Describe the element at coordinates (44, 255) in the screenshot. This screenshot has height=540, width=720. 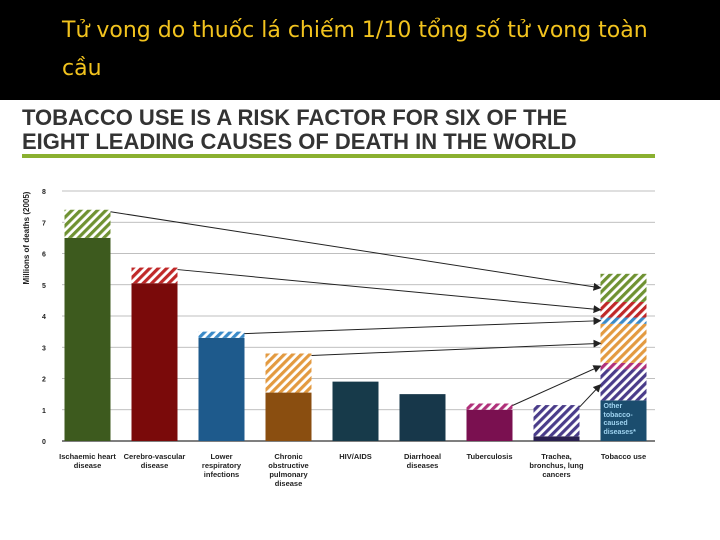
I see `y-tick-label: 6` at that location.